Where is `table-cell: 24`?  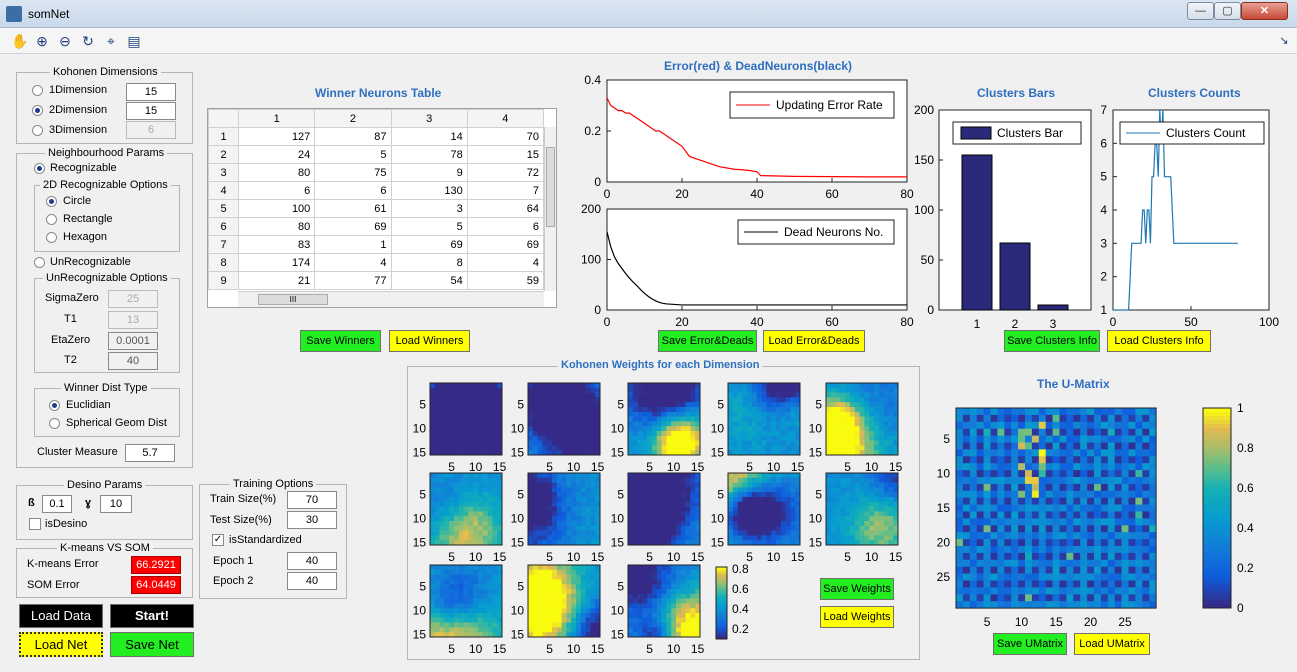 table-cell: 24 is located at coordinates (277, 154).